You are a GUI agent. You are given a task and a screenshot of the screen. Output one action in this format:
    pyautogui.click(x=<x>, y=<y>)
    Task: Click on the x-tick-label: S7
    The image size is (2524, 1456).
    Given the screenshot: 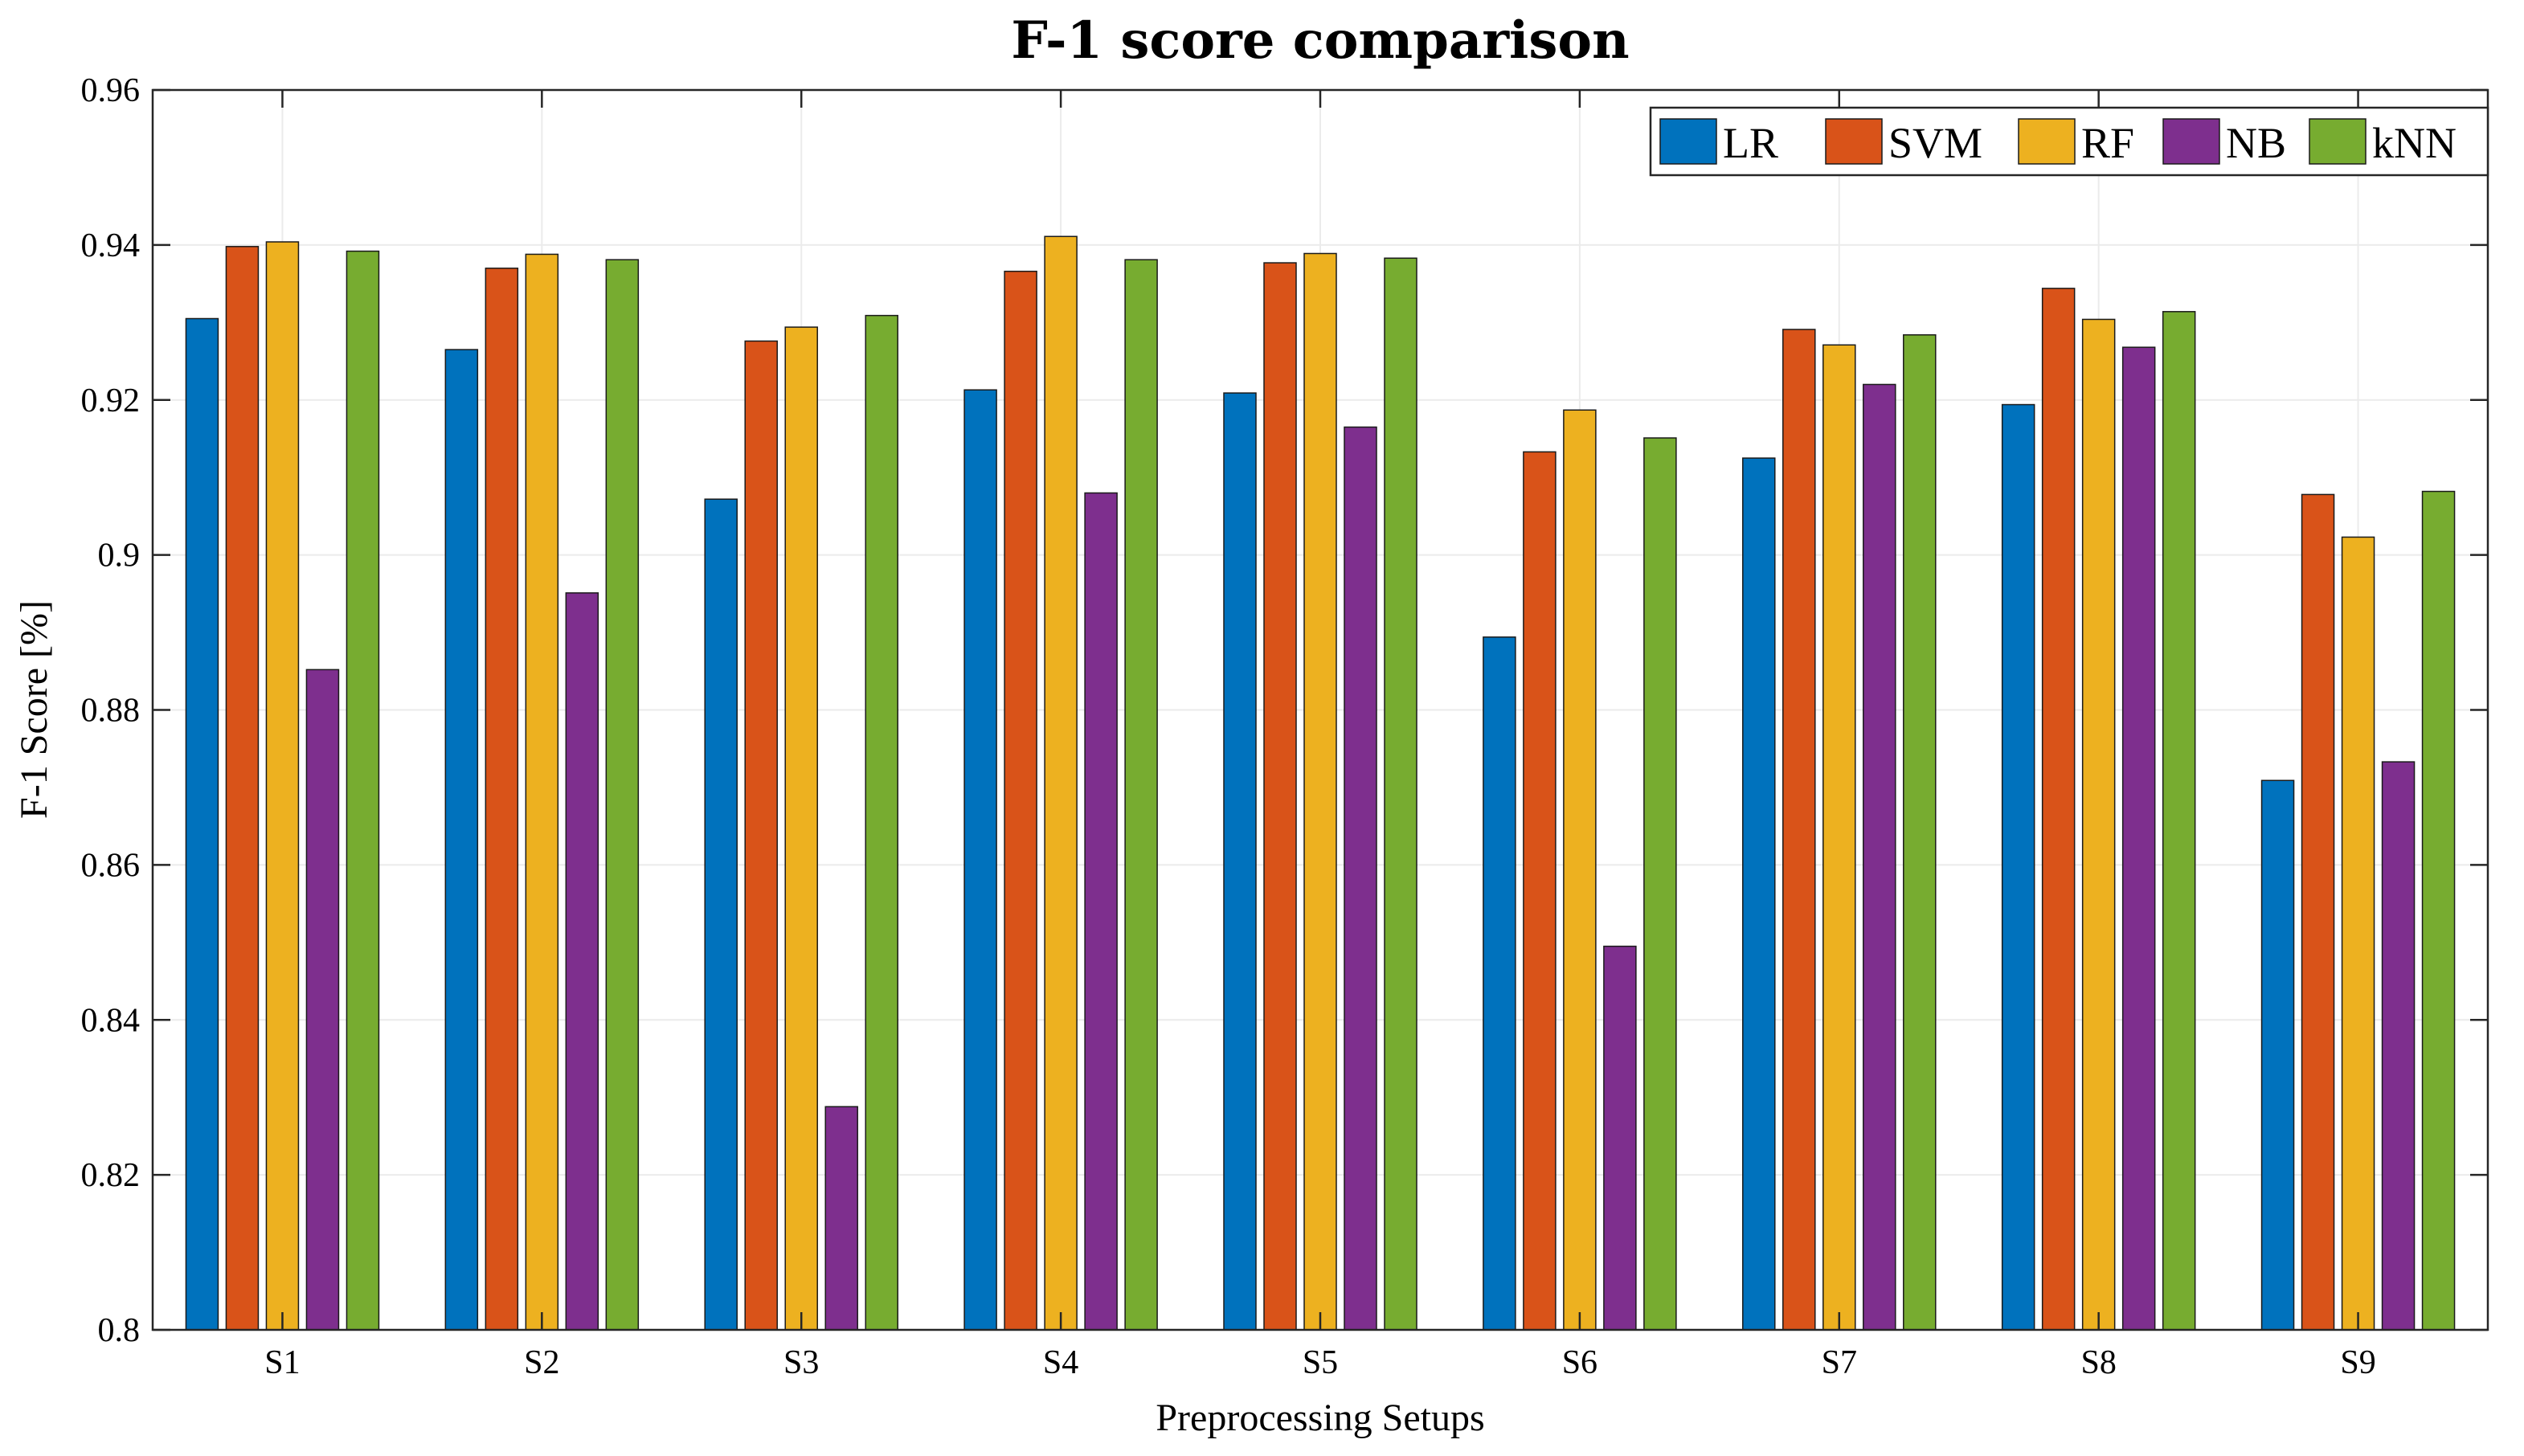 What is the action you would take?
    pyautogui.click(x=1839, y=1362)
    